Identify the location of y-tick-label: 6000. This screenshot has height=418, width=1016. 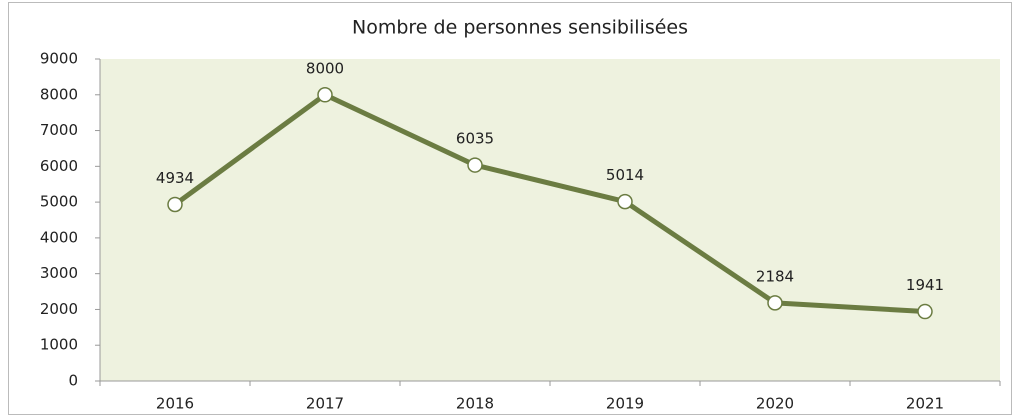
(59, 166).